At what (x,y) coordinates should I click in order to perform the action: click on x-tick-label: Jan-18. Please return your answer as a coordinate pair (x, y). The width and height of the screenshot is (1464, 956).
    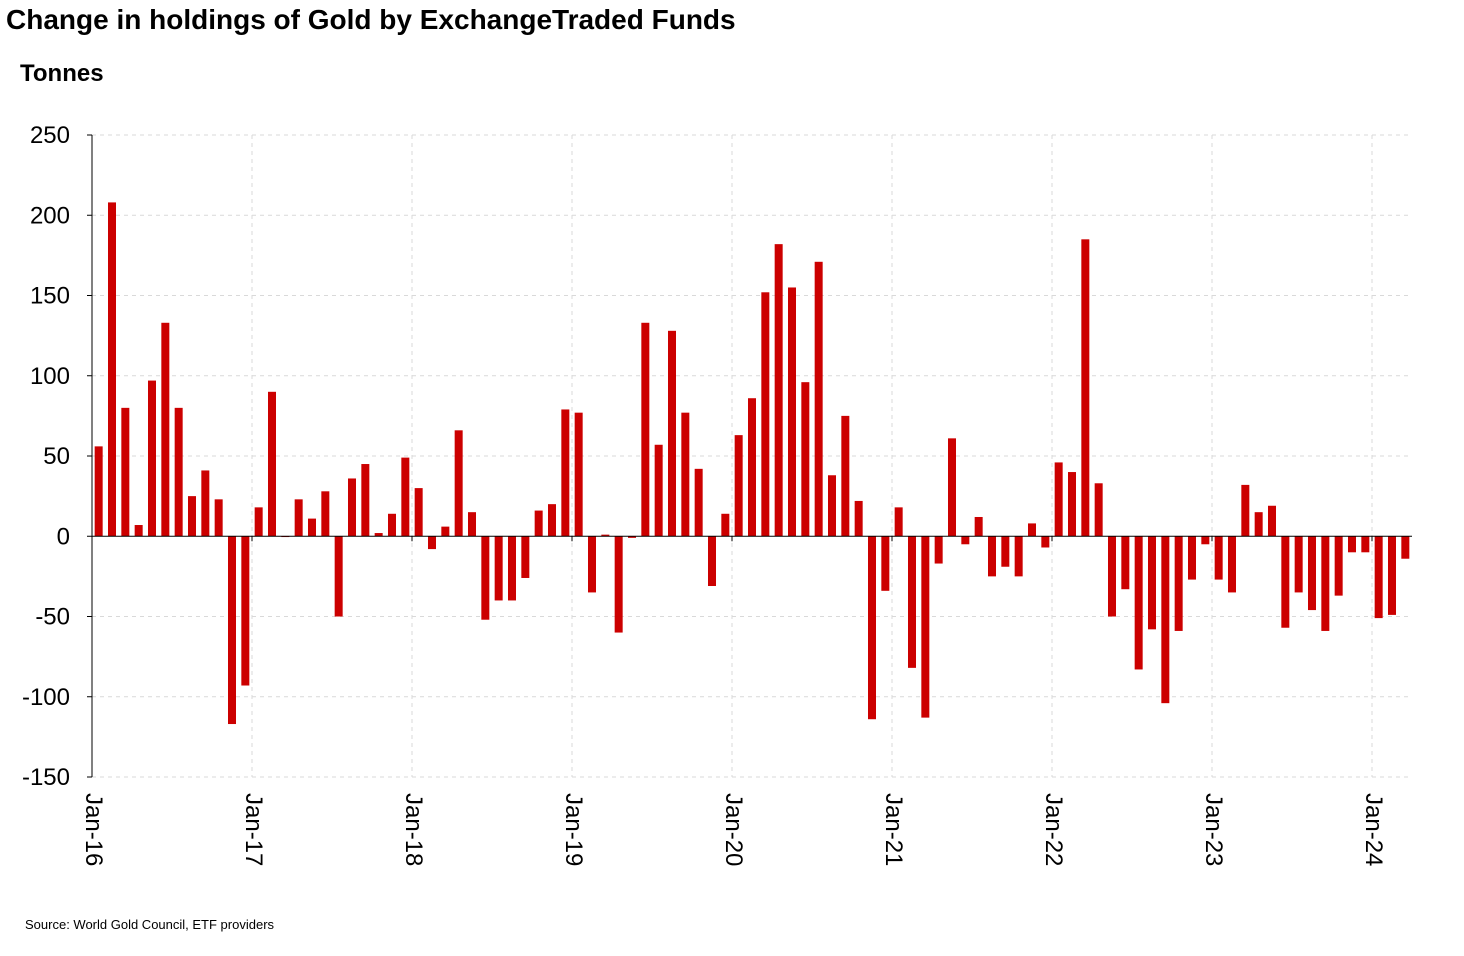
    Looking at the image, I should click on (413, 829).